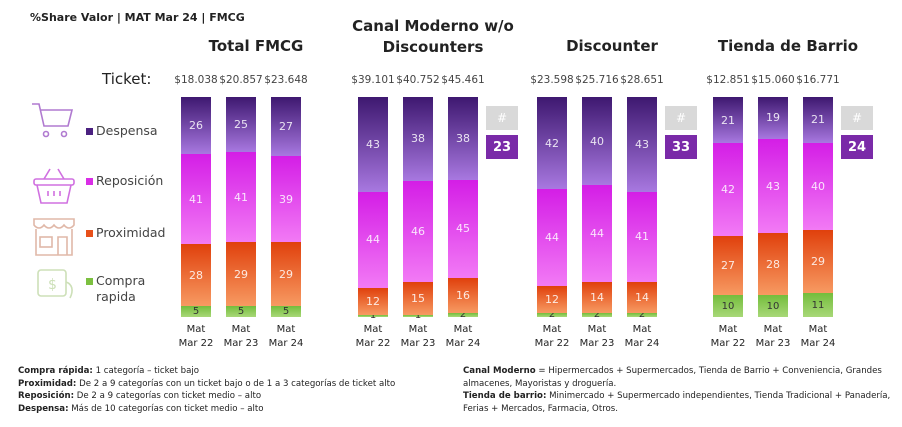  I want to click on bar-segment-proximidad: 16, so click(463, 295).